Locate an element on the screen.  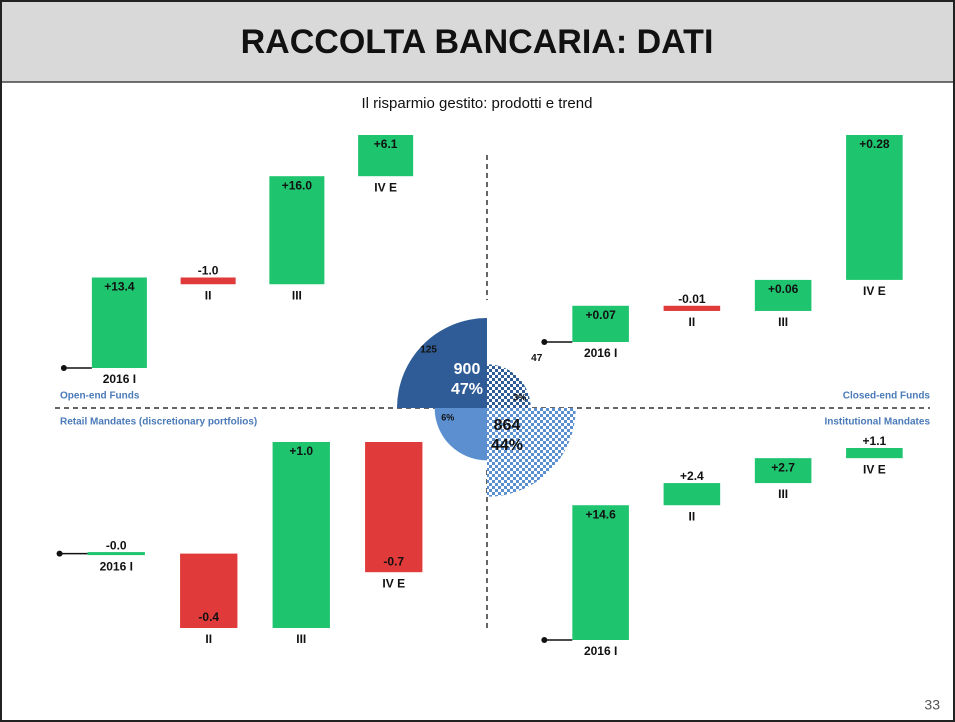
slide-subtitle: Il risparmio gestito: prodotti e trend is located at coordinates (477, 103).